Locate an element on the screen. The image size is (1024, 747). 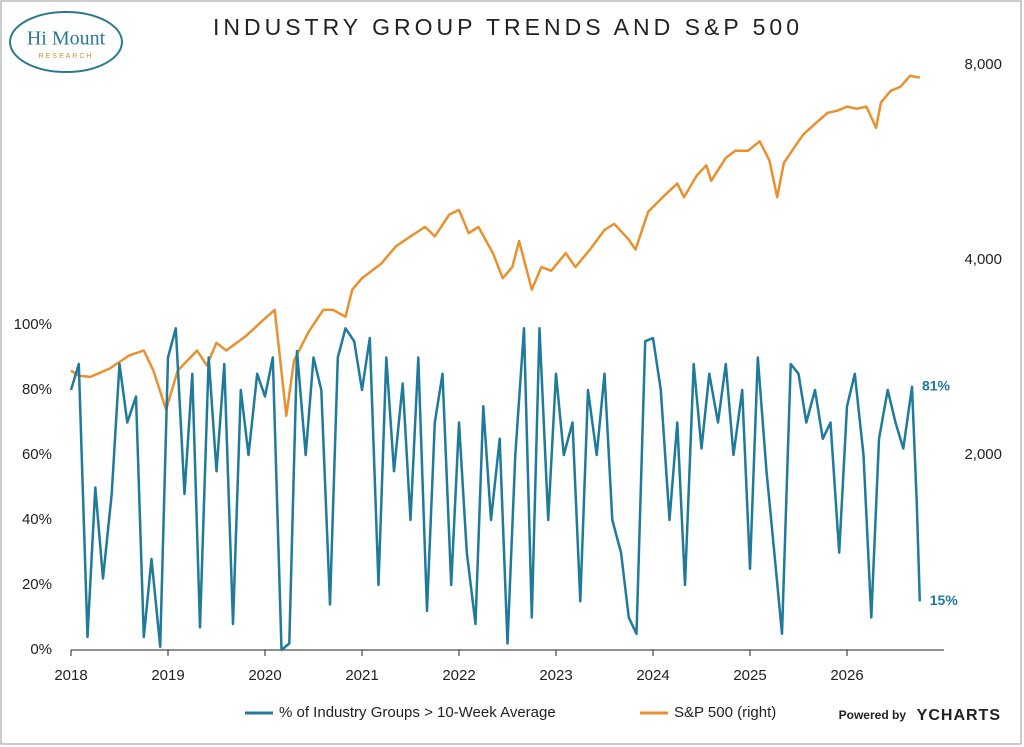
y2-tick-label: 2,000 is located at coordinates (983, 454).